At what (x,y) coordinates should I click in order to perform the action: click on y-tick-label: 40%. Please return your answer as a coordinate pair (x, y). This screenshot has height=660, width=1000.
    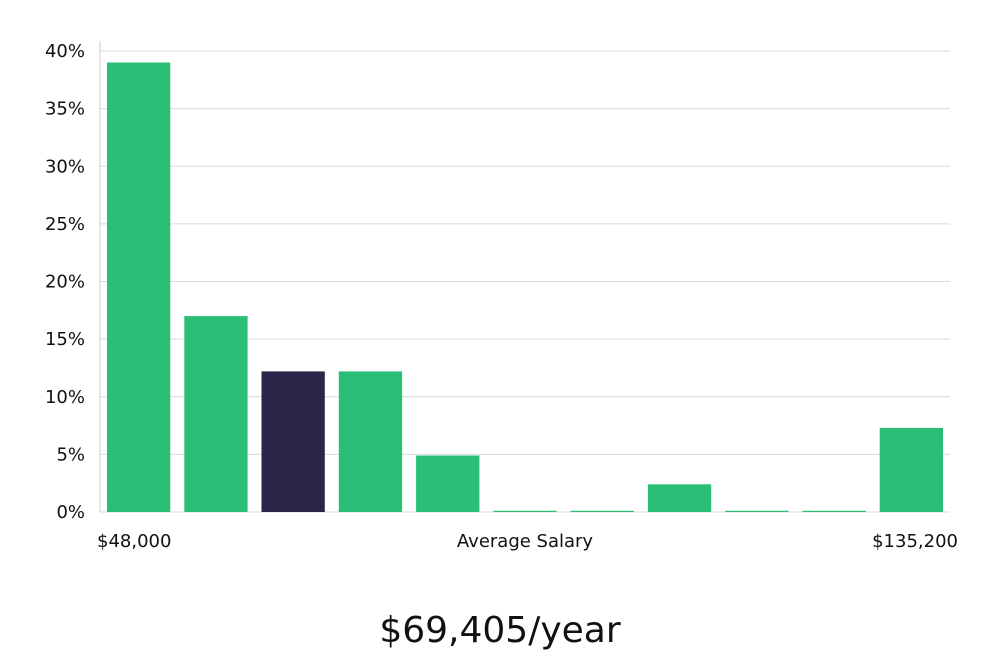
    Looking at the image, I should click on (65, 51).